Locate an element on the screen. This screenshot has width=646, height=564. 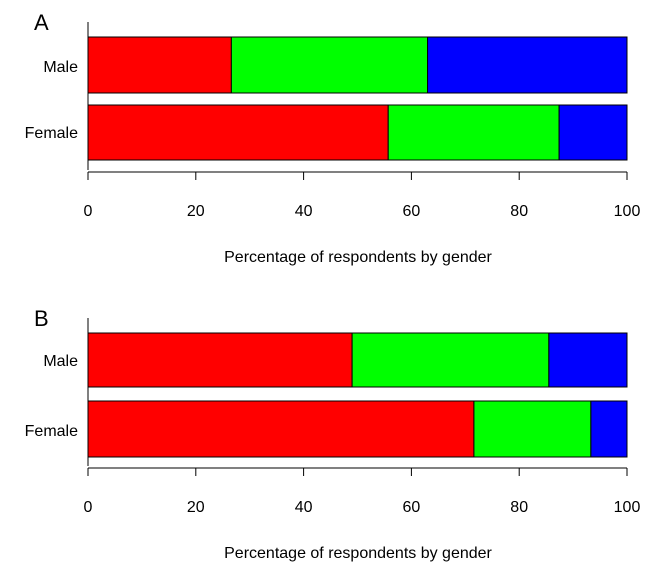
panel-label: A is located at coordinates (41, 22).